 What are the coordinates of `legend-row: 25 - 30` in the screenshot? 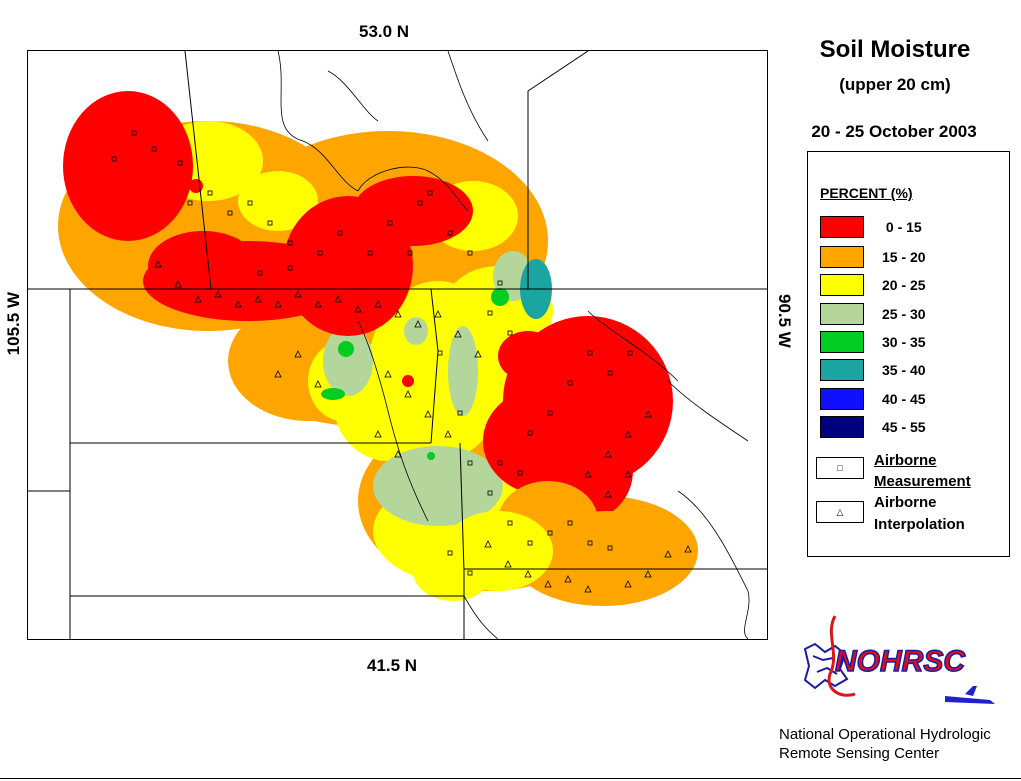 It's located at (912, 314).